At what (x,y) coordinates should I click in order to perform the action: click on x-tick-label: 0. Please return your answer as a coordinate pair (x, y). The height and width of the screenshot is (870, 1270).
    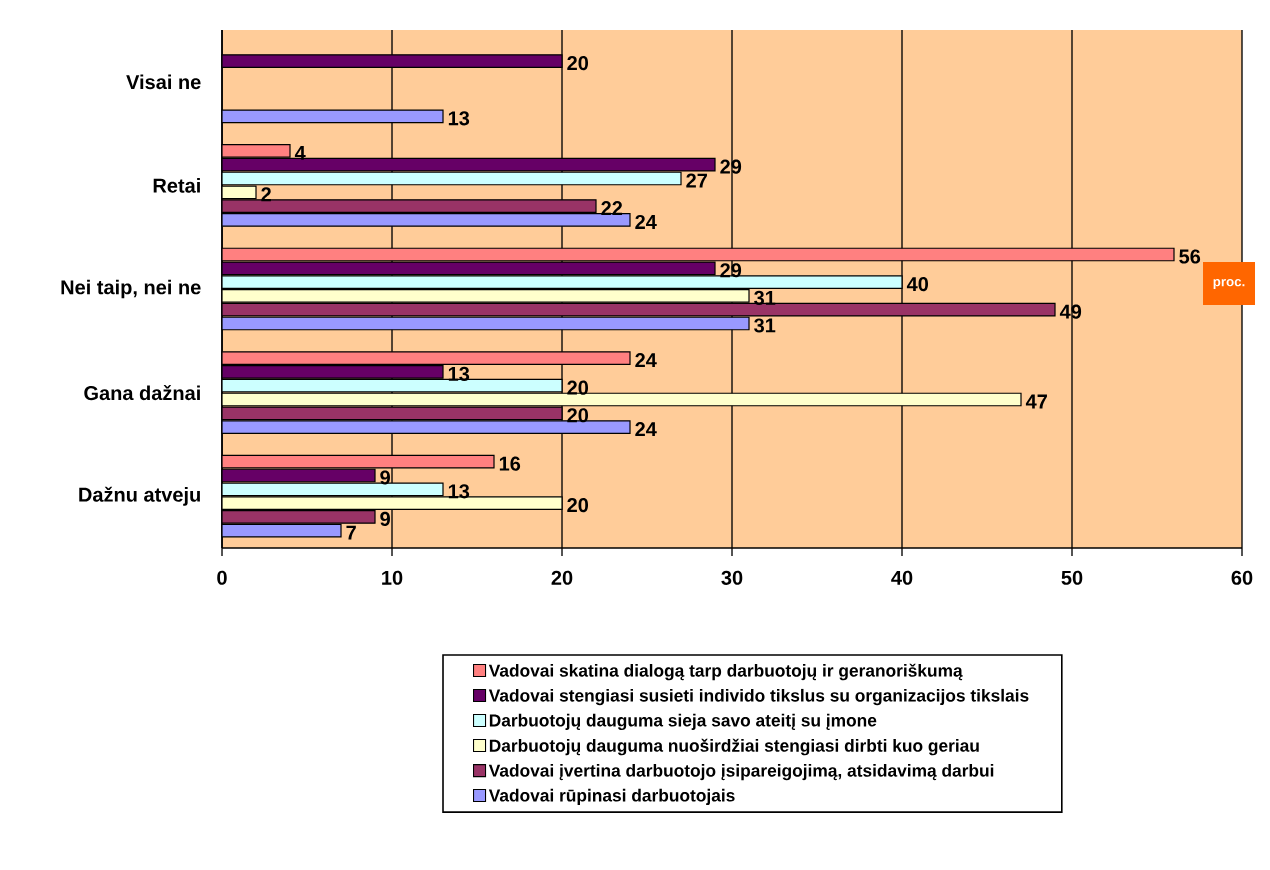
    Looking at the image, I should click on (222, 577).